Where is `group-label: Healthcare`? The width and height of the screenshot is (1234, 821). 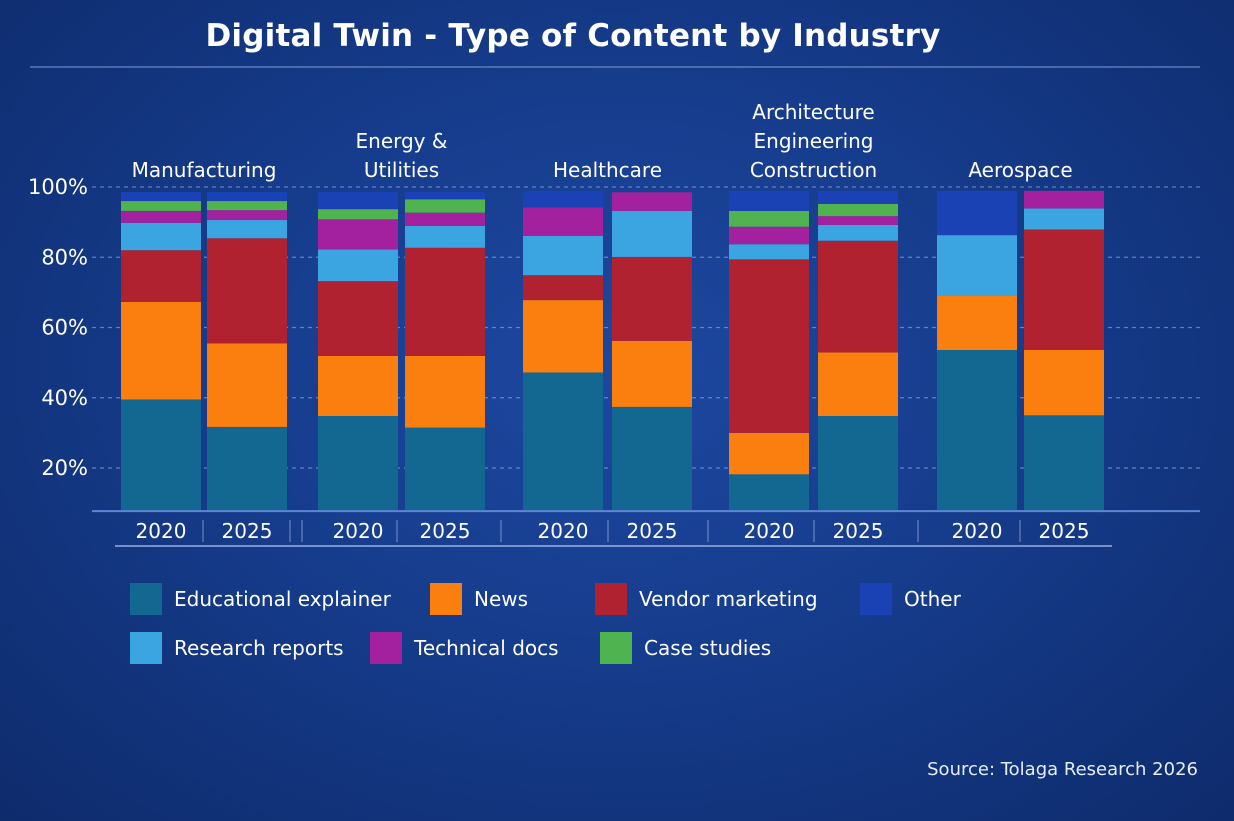 group-label: Healthcare is located at coordinates (607, 170).